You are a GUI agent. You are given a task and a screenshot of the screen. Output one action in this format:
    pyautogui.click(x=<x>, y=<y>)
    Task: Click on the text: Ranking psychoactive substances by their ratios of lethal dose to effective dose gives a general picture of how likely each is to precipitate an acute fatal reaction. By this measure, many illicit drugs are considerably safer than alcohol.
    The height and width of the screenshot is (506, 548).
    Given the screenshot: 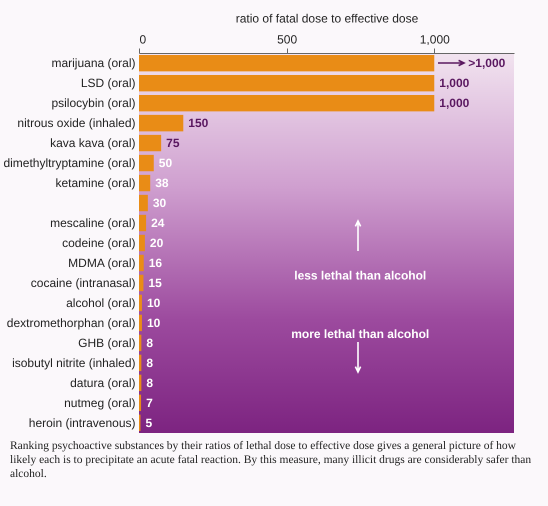 What is the action you would take?
    pyautogui.click(x=270, y=460)
    